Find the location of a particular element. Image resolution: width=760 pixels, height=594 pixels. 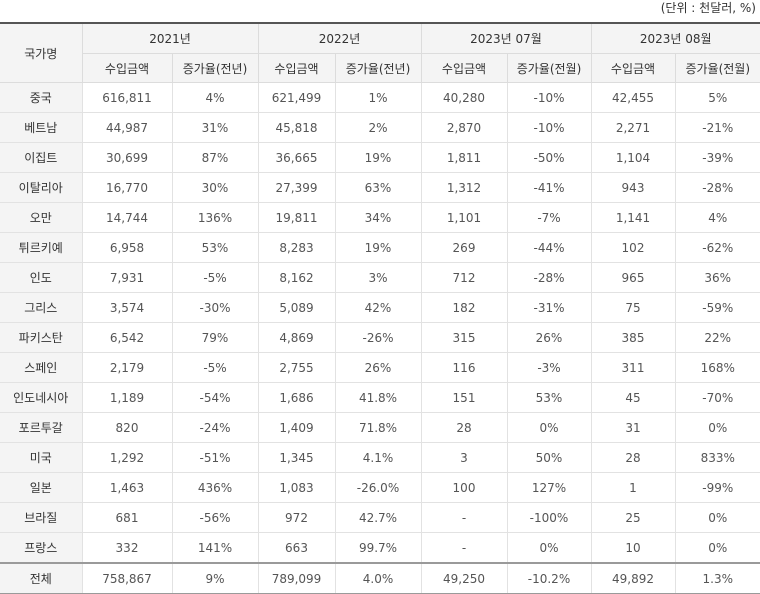

growth-2023-07: 127% is located at coordinates (549, 487).